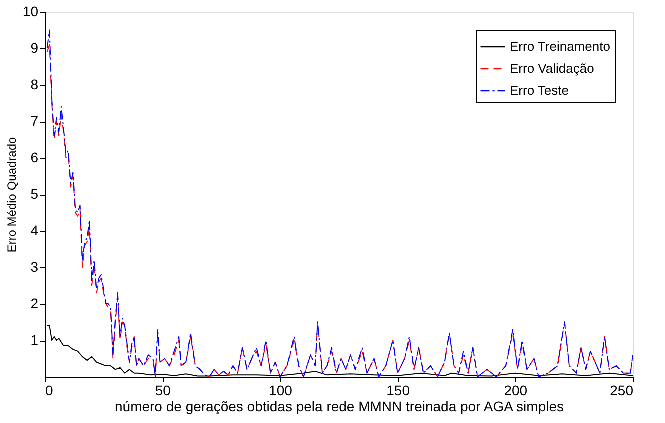 This screenshot has height=423, width=665. I want to click on legend-label: Erro Treinamento, so click(560, 46).